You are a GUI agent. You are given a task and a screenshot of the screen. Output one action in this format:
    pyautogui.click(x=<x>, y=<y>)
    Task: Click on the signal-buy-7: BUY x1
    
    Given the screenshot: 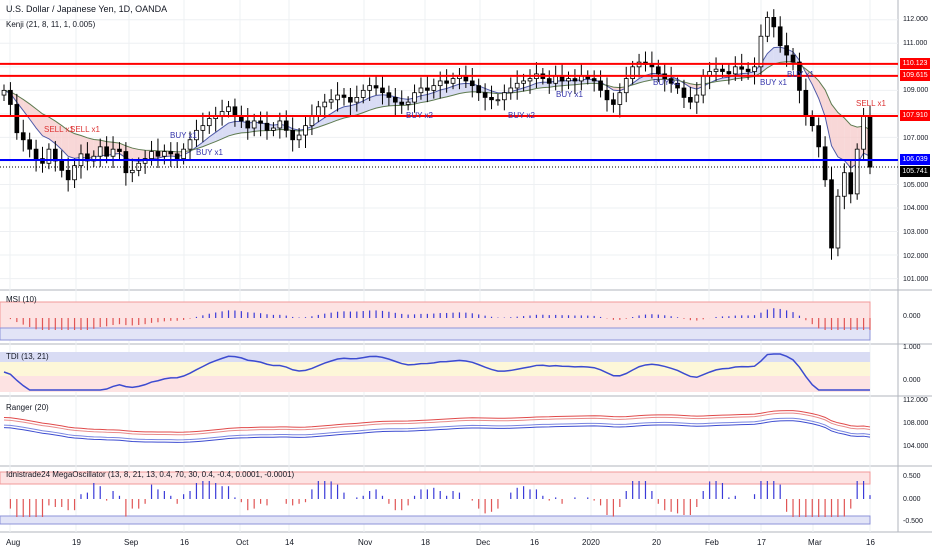 What is the action you would take?
    pyautogui.click(x=773, y=82)
    